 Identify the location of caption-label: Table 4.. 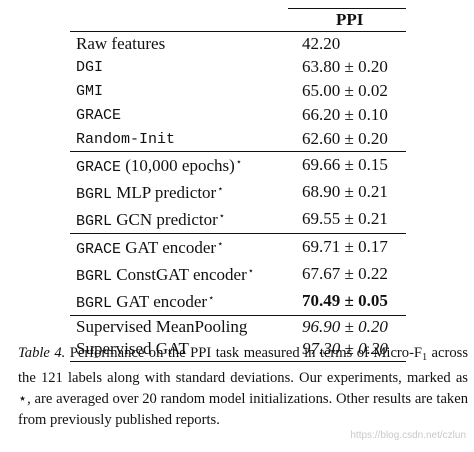
(42, 353).